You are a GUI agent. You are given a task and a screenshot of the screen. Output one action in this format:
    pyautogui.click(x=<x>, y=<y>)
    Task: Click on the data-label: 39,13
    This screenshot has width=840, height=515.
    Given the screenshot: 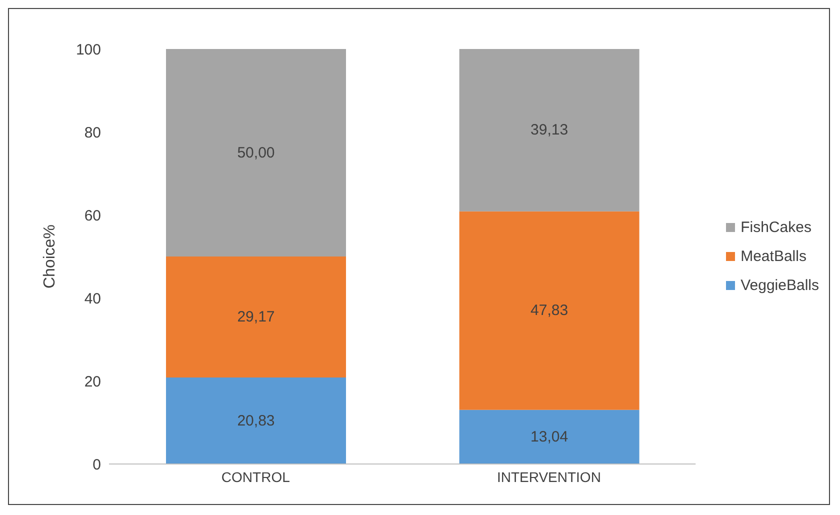 What is the action you would take?
    pyautogui.click(x=549, y=130)
    